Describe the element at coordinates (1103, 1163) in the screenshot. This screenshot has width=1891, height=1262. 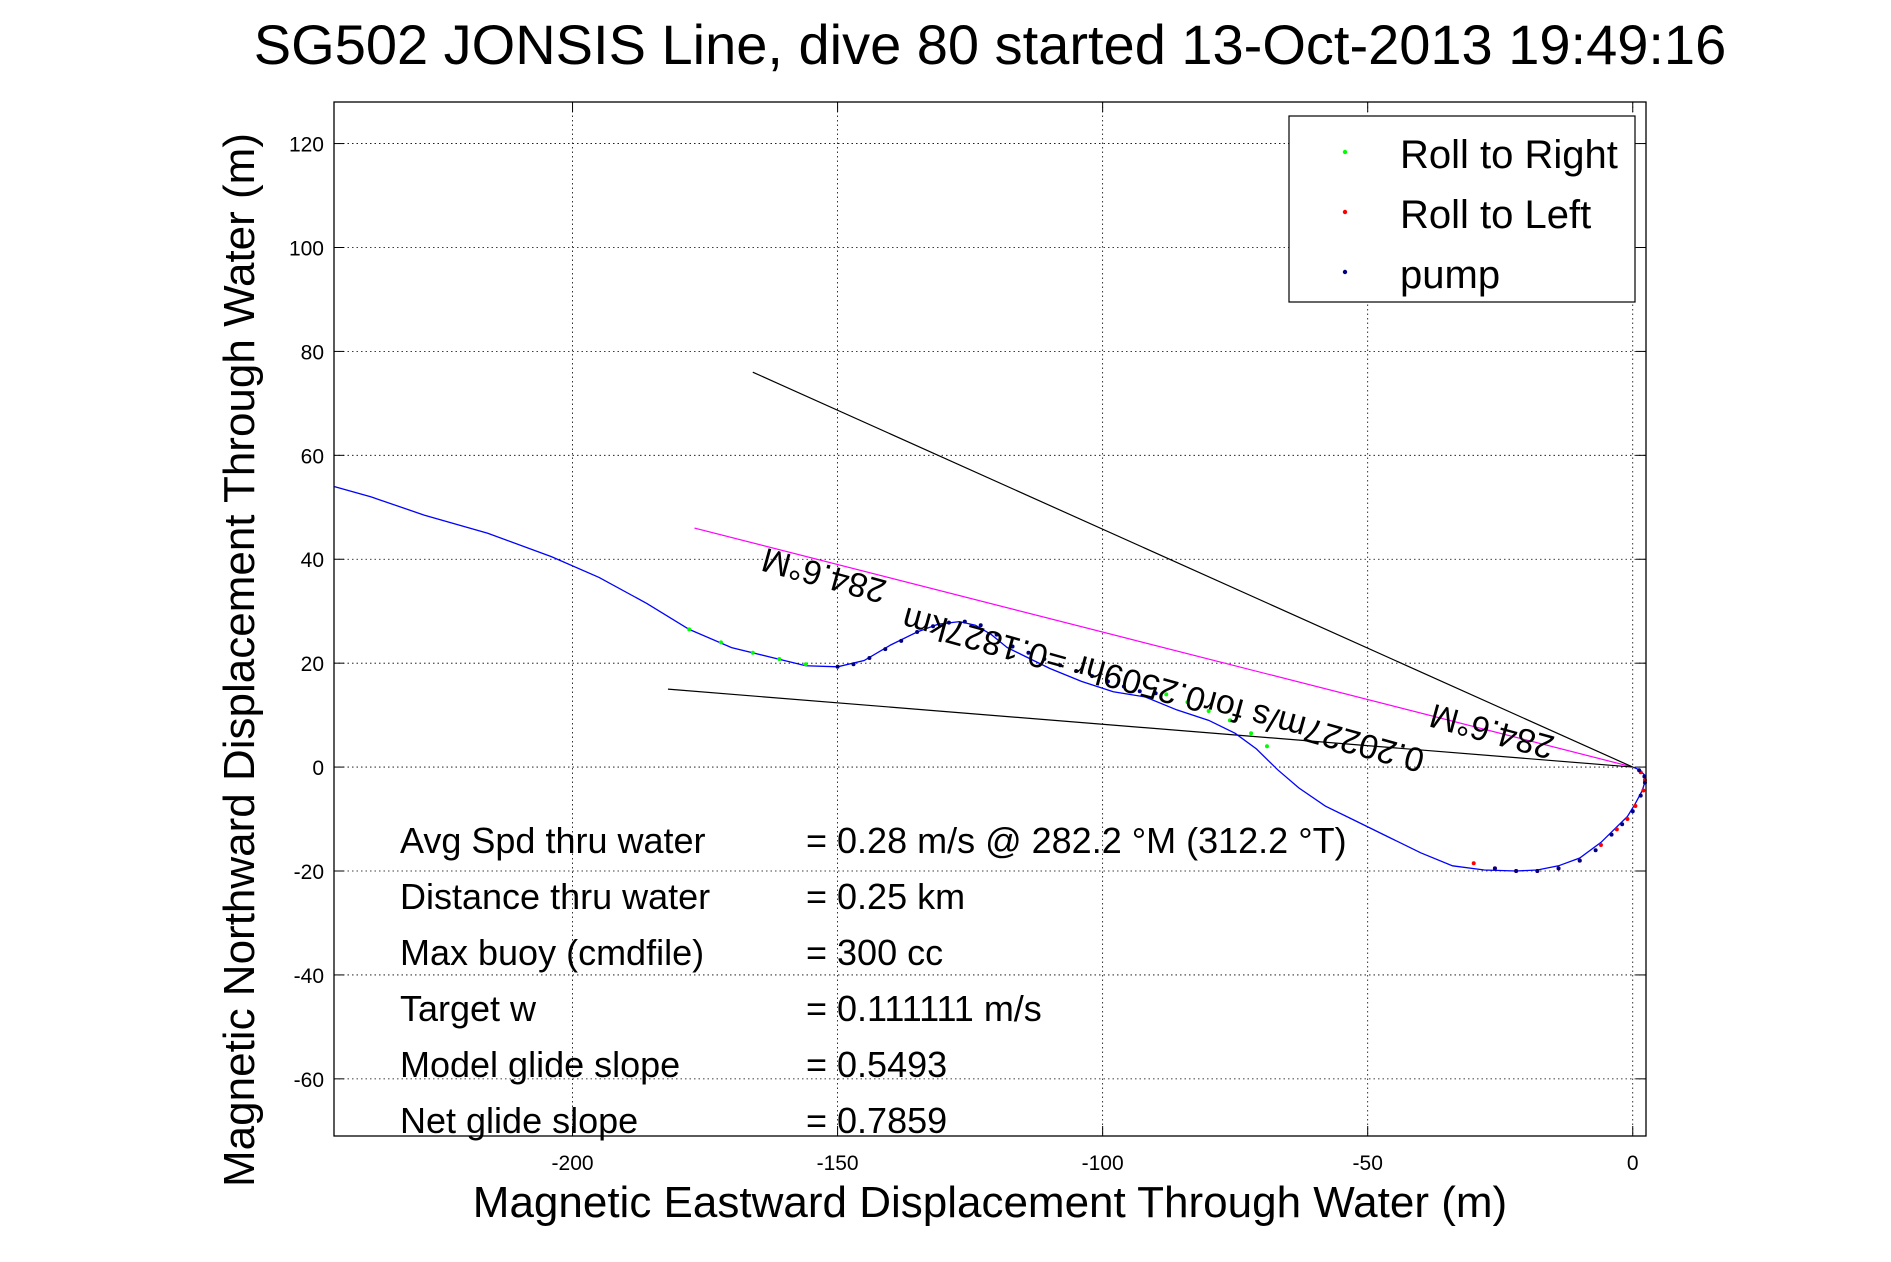
I see `x-tick-label: -100` at that location.